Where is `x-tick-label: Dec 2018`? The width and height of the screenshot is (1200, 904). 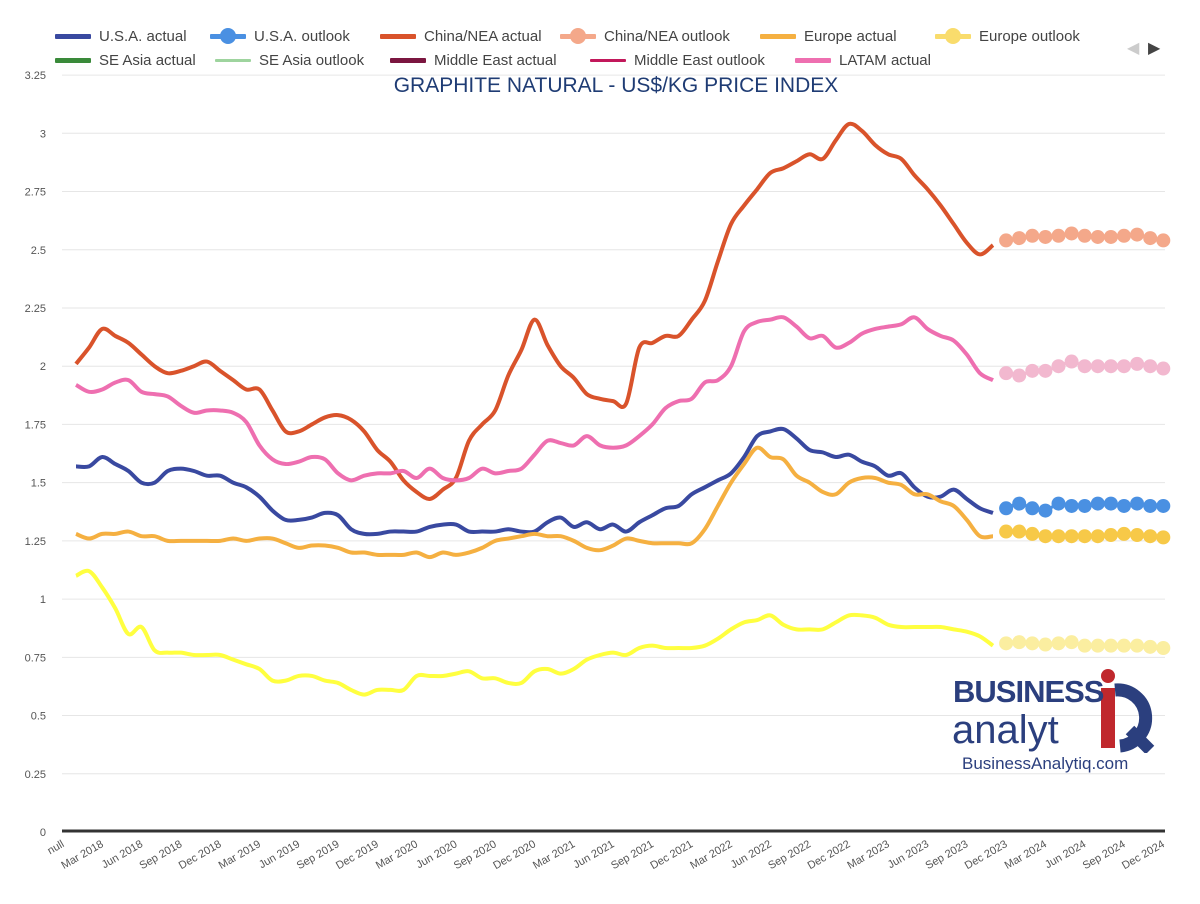 x-tick-label: Dec 2018 is located at coordinates (200, 855).